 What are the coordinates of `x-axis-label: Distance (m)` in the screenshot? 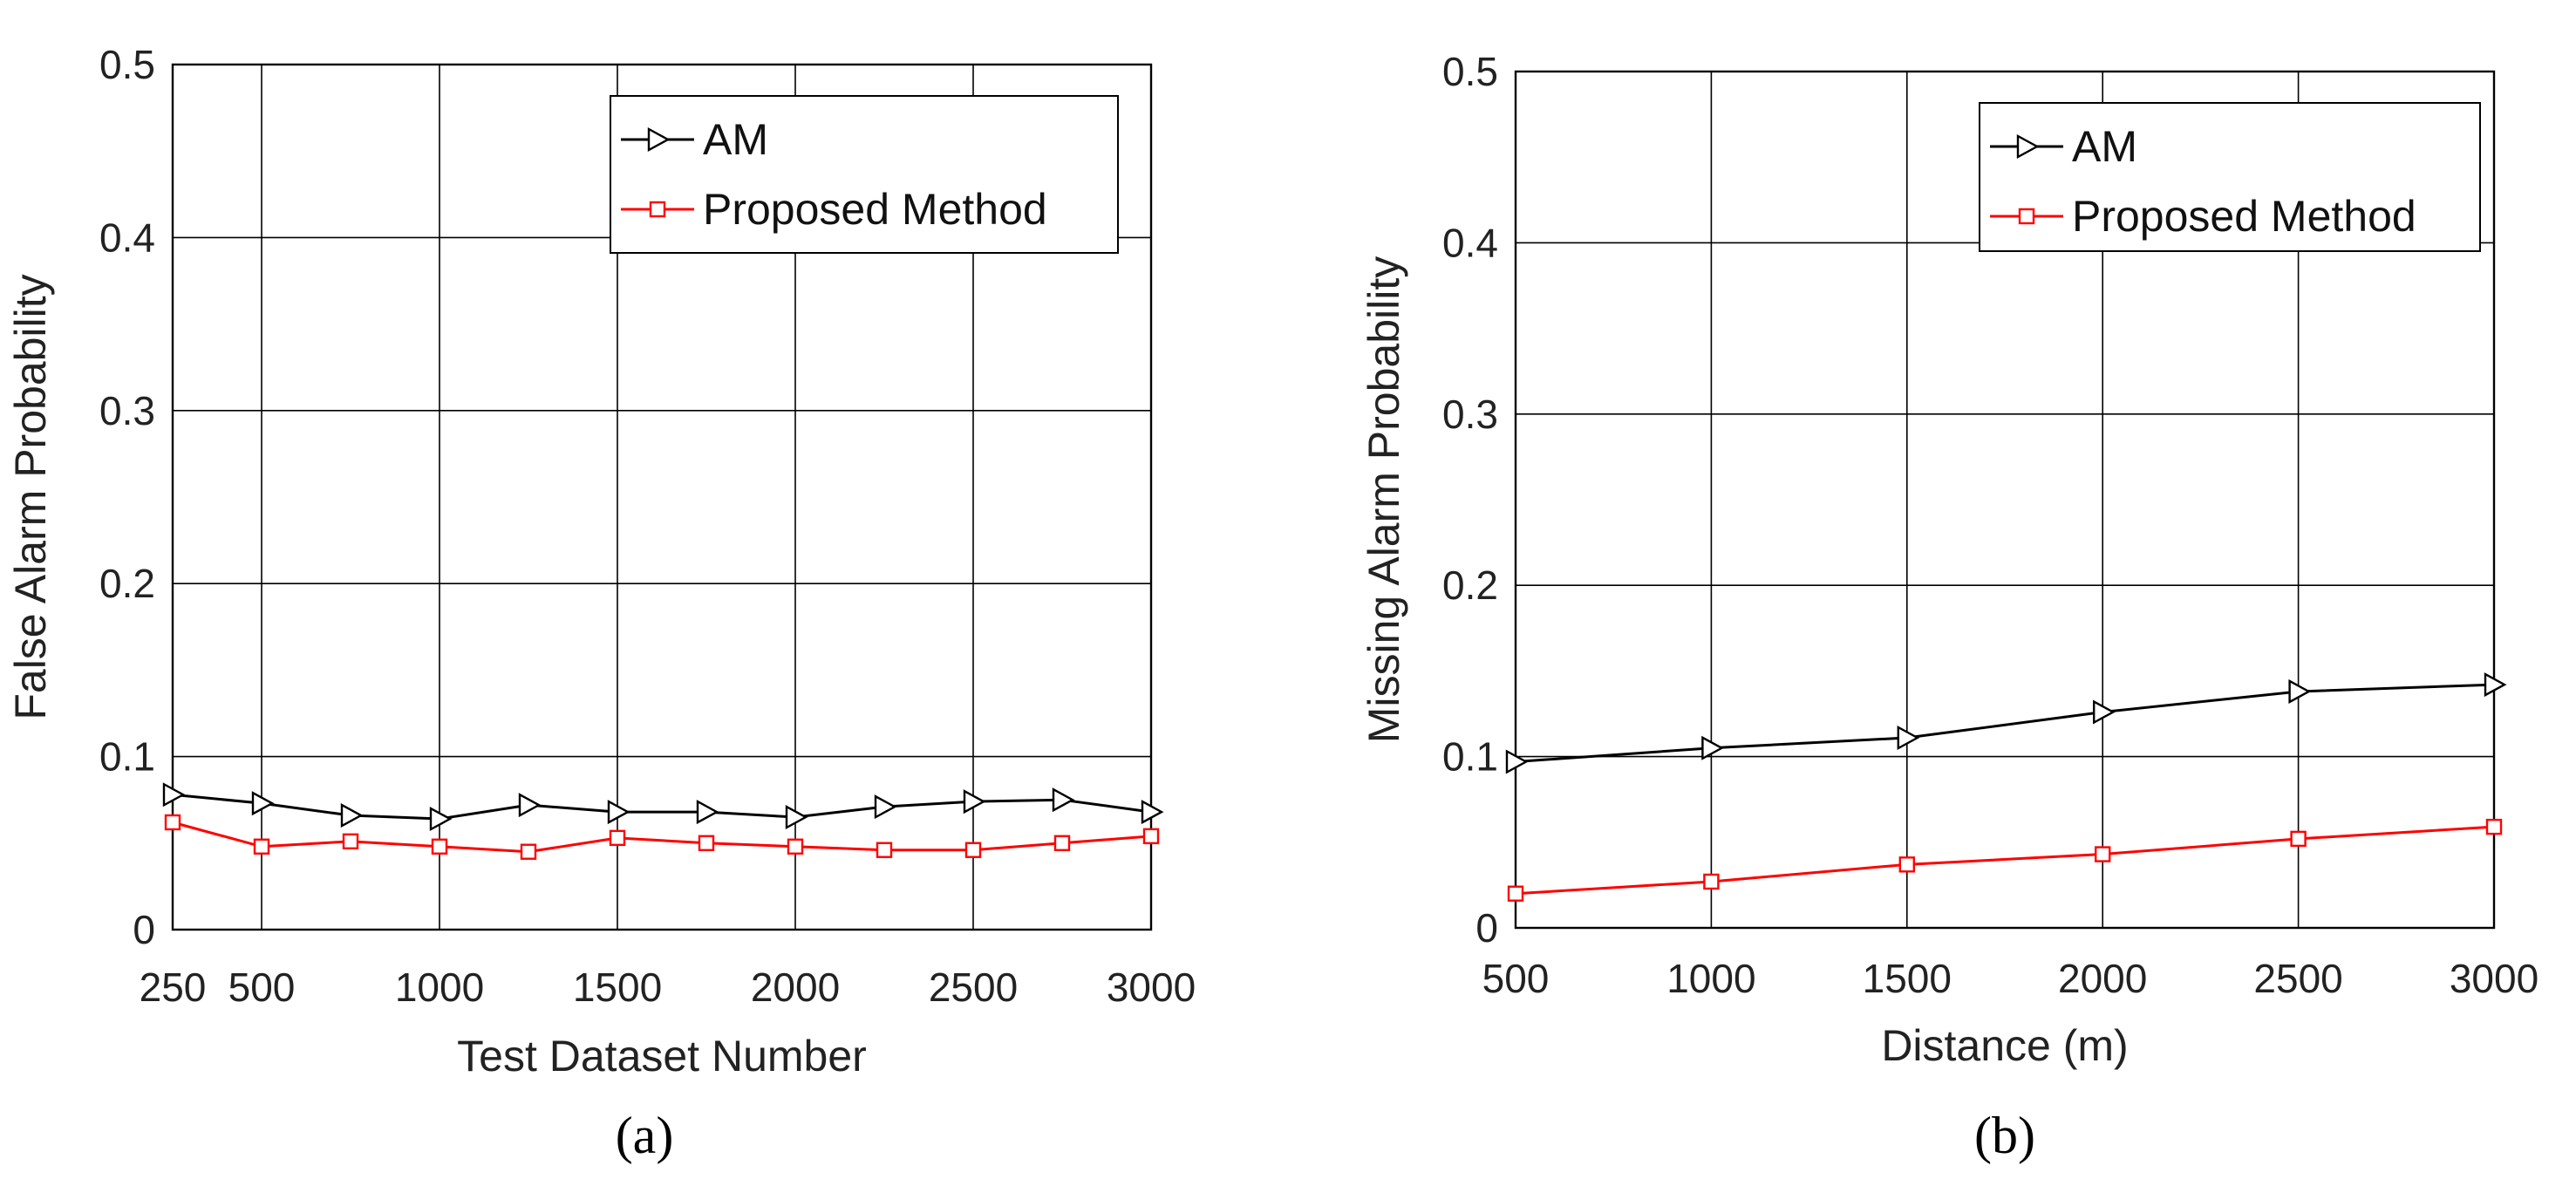 It's located at (2005, 1046).